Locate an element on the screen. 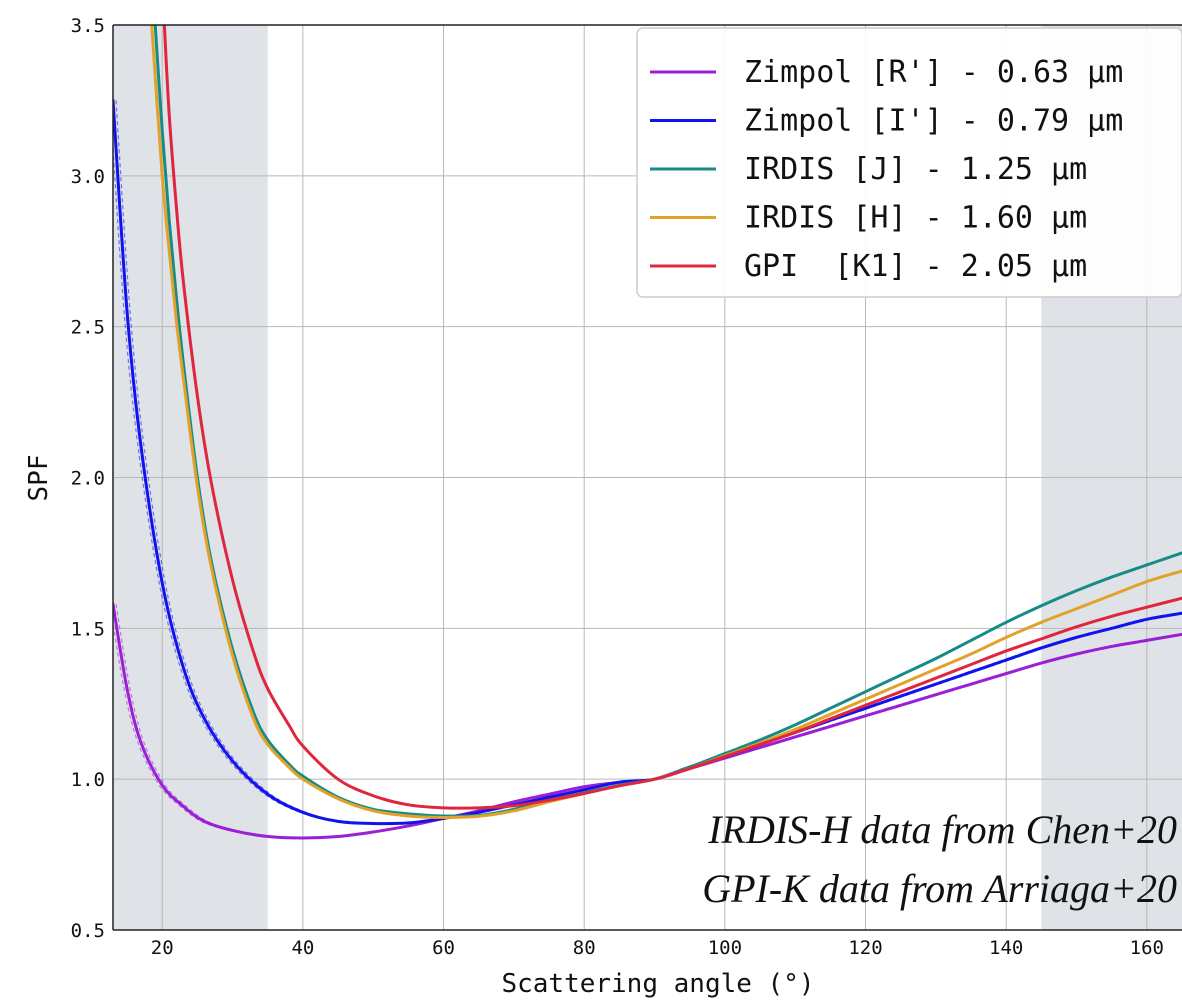 The image size is (1182, 1000). x-tick-label: 140 is located at coordinates (1006, 948).